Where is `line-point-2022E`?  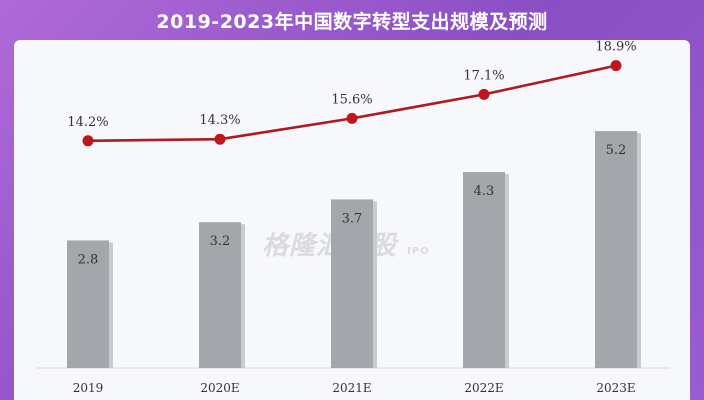 line-point-2022E is located at coordinates (484, 94).